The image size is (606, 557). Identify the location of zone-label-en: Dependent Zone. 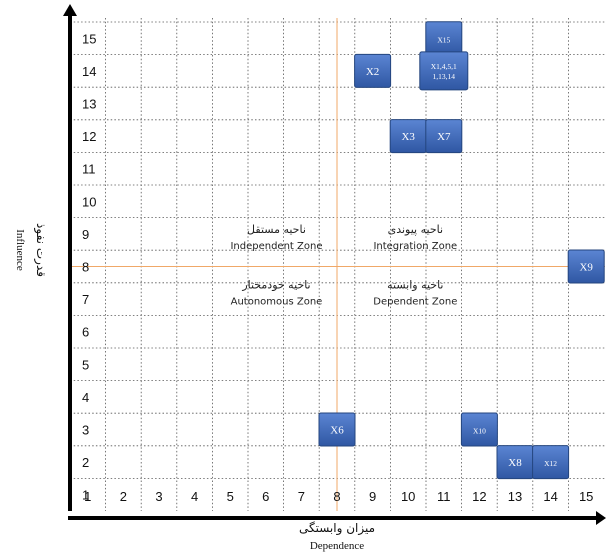
(415, 301).